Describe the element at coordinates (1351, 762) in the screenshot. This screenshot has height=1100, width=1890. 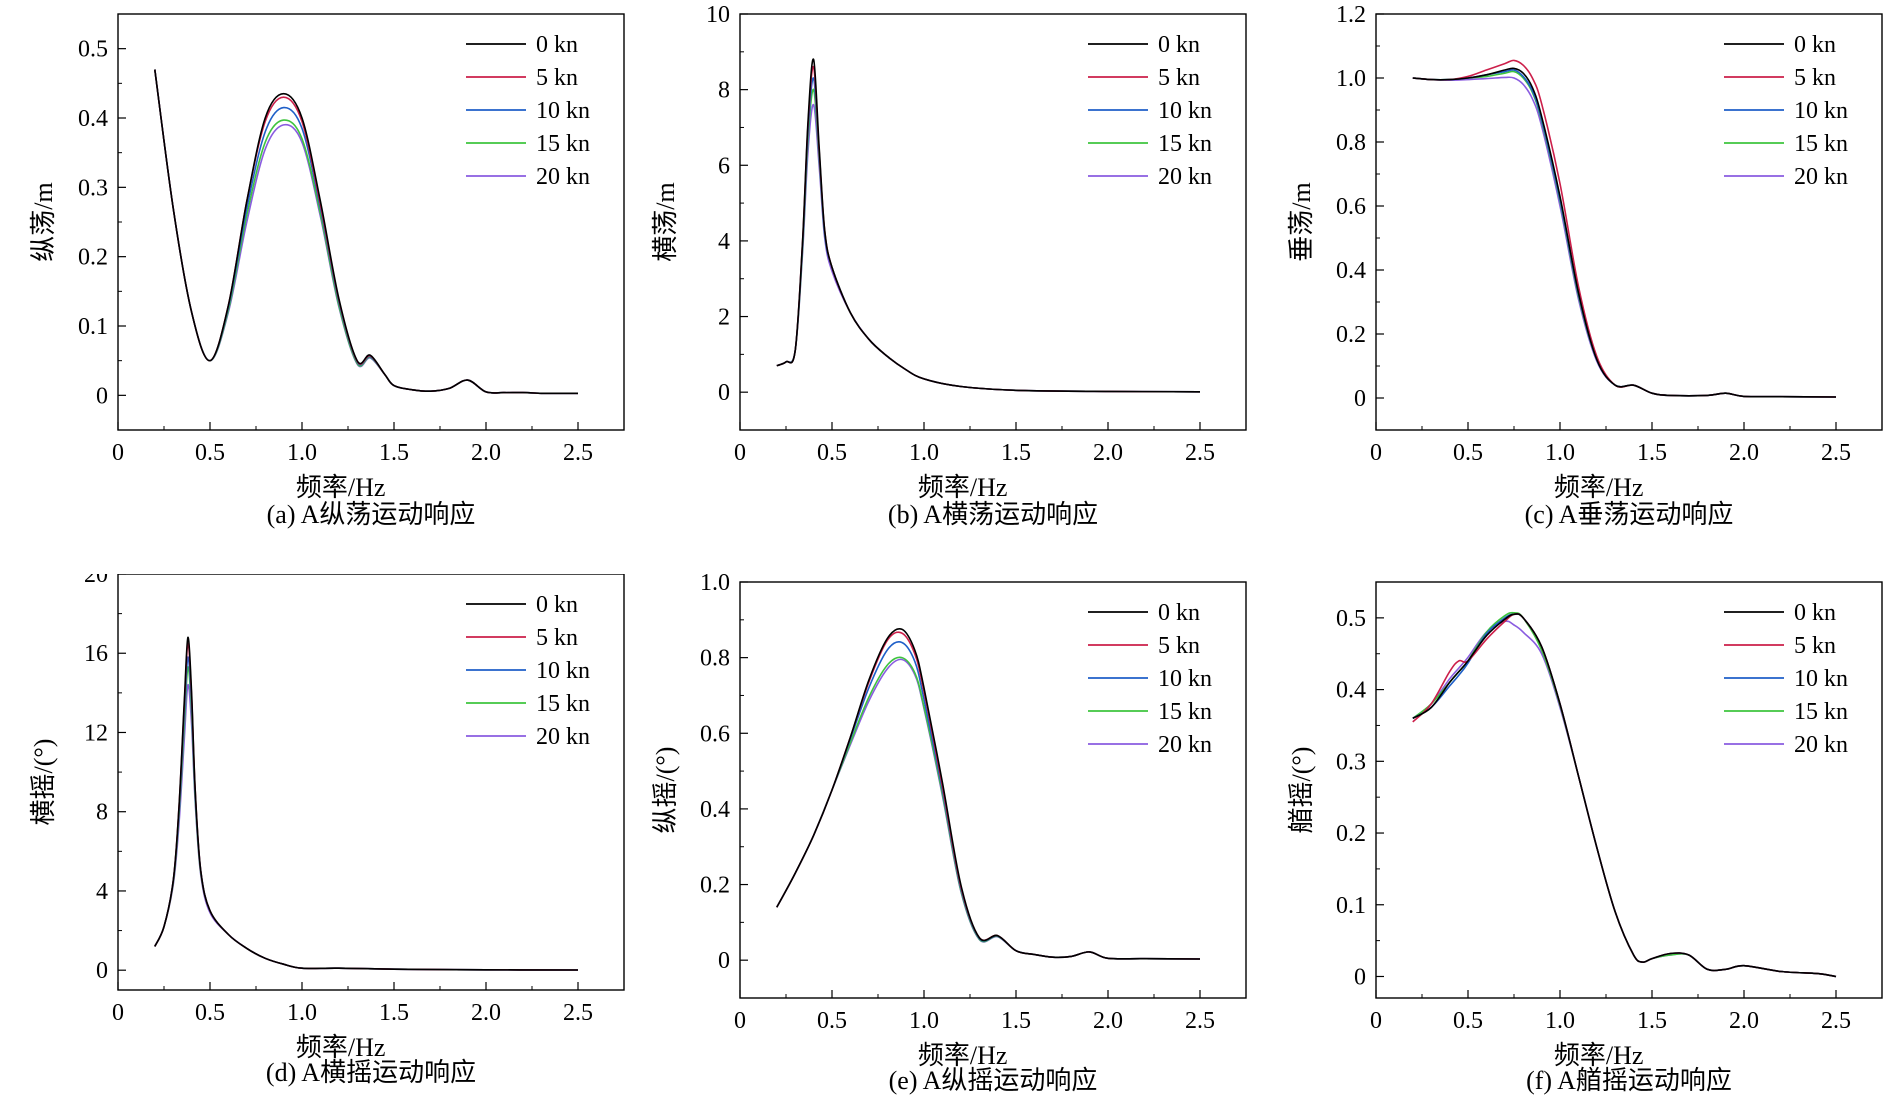
I see `y-tick-label: 0.3` at that location.